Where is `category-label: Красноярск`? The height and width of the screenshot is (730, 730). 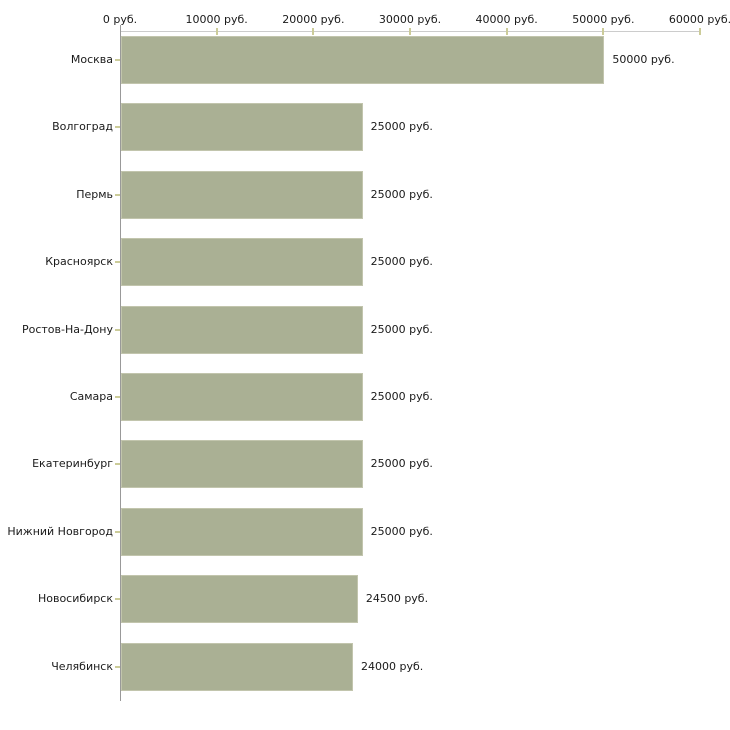
category-label: Красноярск is located at coordinates (79, 262).